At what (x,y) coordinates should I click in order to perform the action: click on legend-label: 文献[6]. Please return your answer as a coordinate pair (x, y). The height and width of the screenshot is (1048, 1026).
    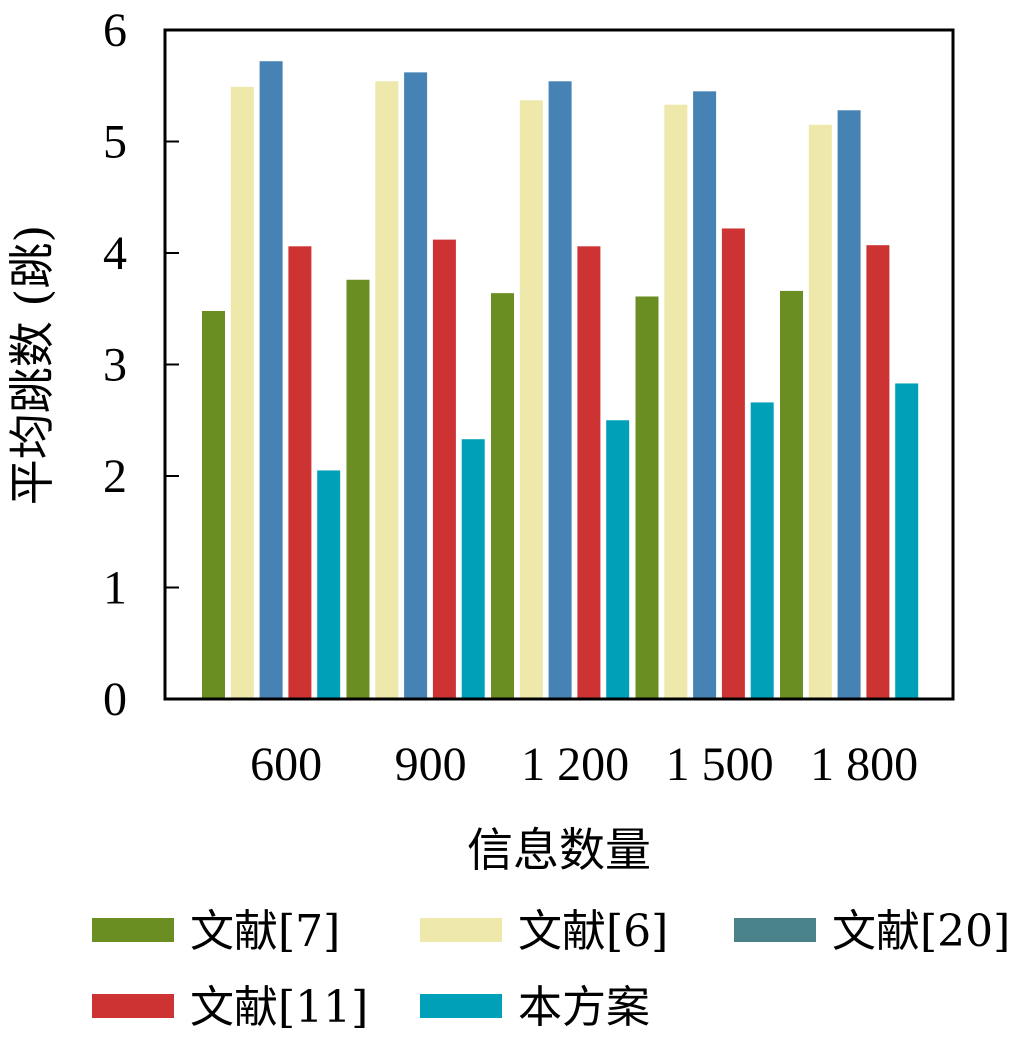
    Looking at the image, I should click on (593, 931).